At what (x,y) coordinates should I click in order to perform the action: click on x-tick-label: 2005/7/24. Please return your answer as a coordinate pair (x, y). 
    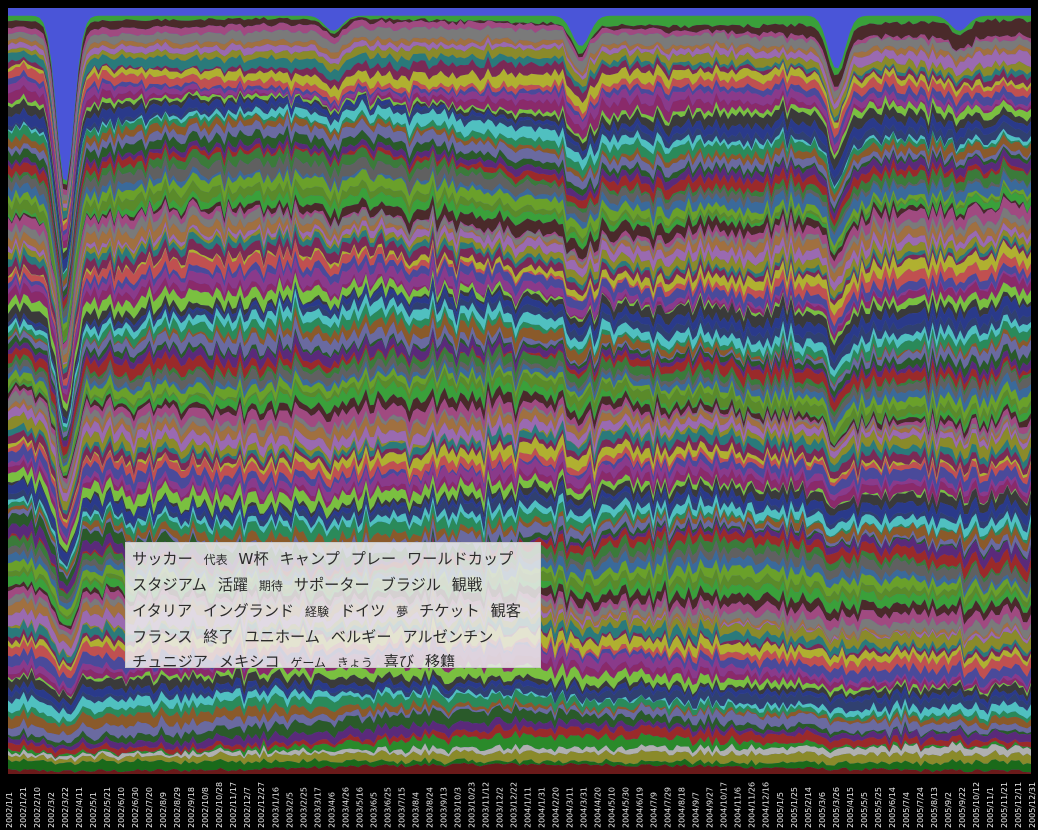
    Looking at the image, I should click on (920, 807).